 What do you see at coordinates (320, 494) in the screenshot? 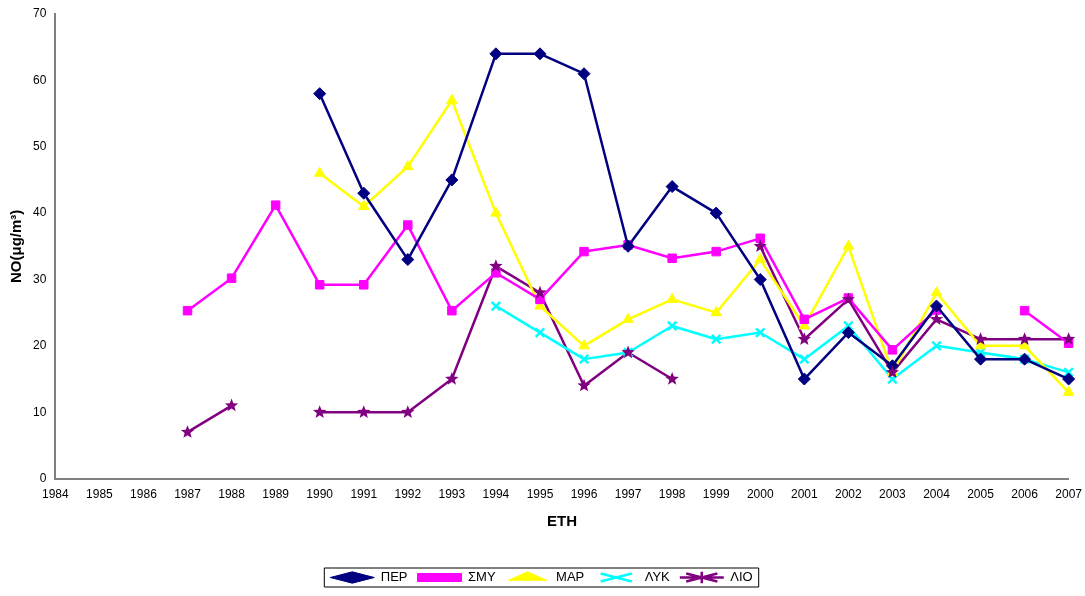
I see `x-tick-label: 1990` at bounding box center [320, 494].